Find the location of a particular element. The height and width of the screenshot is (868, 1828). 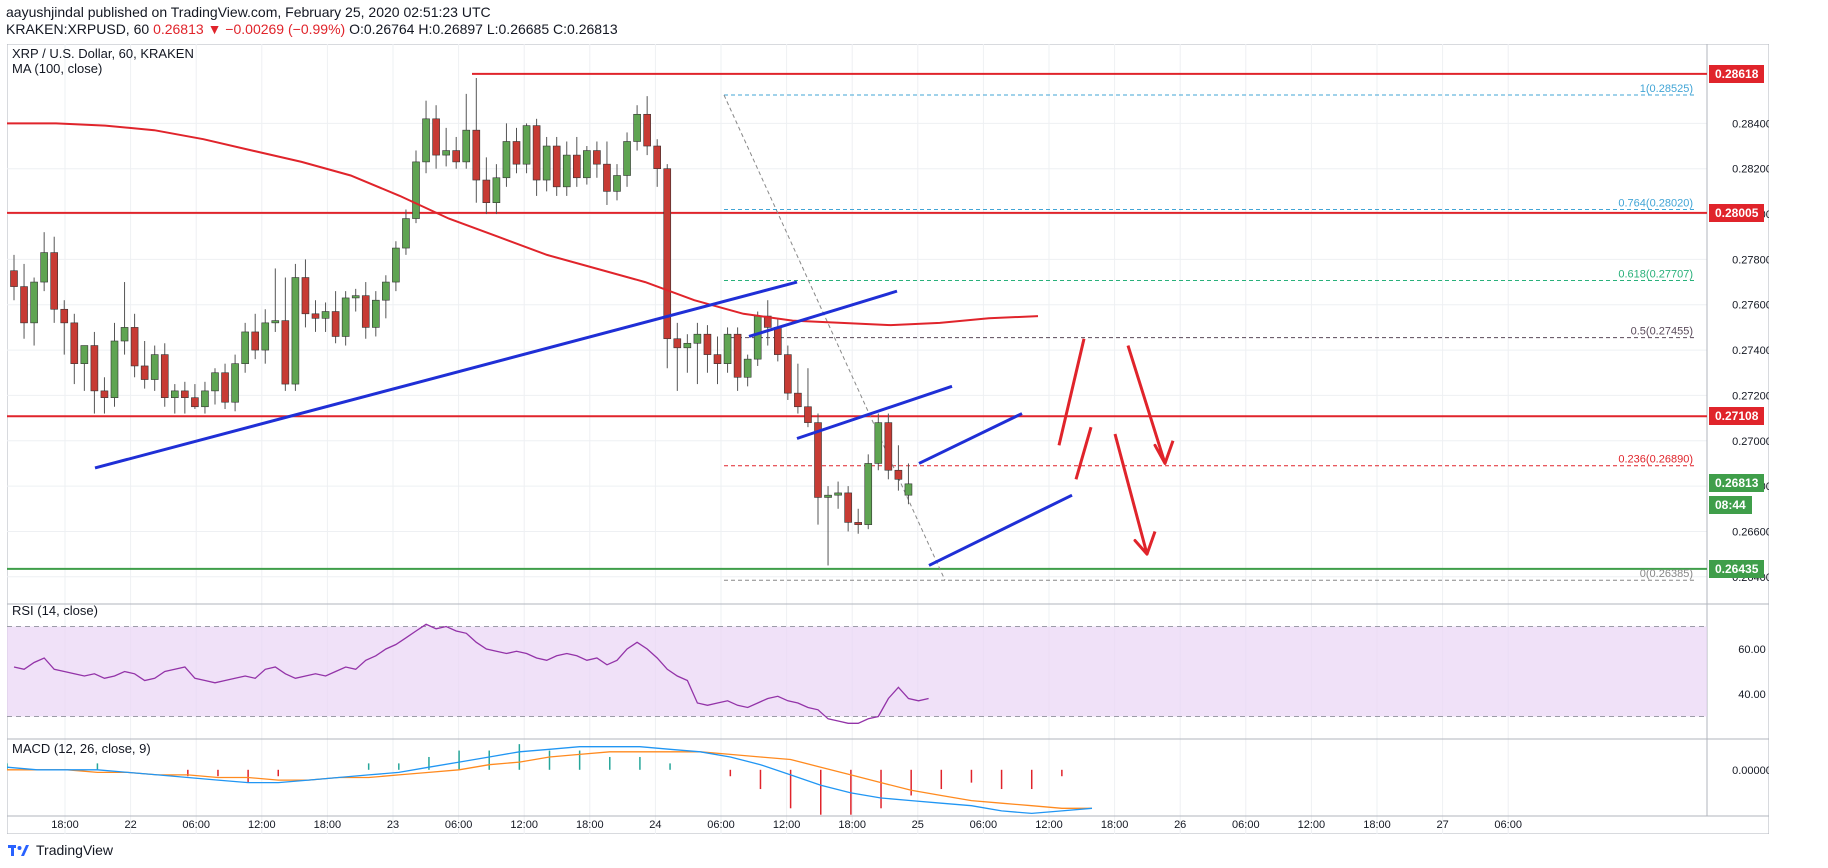

y-tick-label: 0.26600 is located at coordinates (1750, 532).